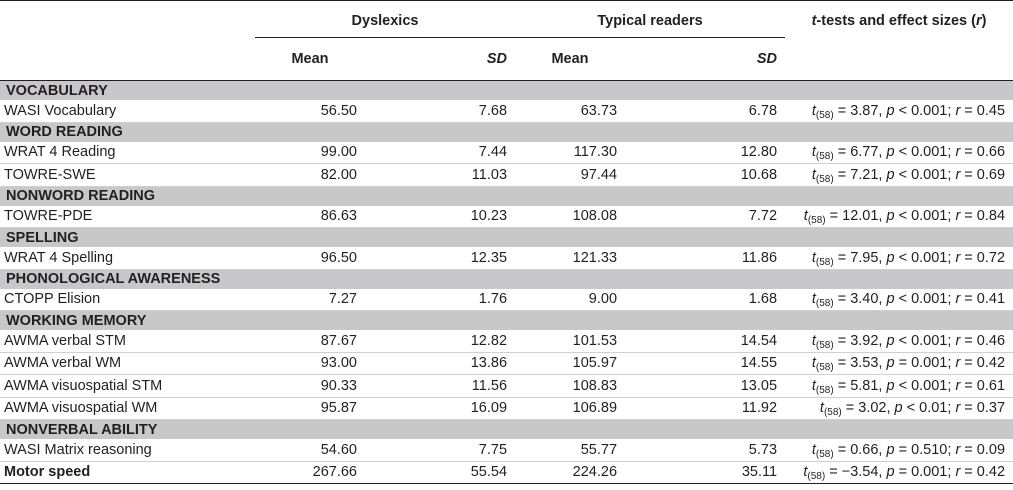 This screenshot has width=1013, height=490. What do you see at coordinates (925, 449) in the screenshot?
I see `stat-pval: = 0.510;` at bounding box center [925, 449].